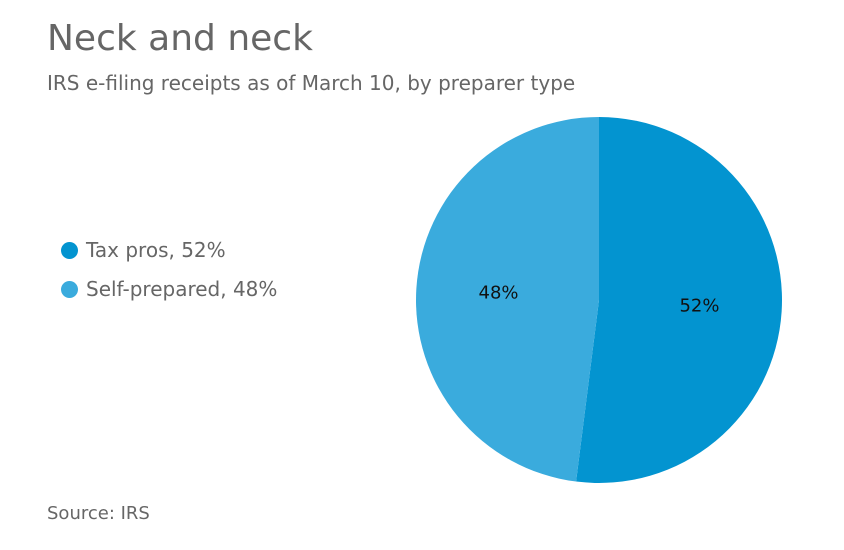 The height and width of the screenshot is (550, 844). I want to click on legend-item-self-prepared: Self-prepared, 48%, so click(169, 289).